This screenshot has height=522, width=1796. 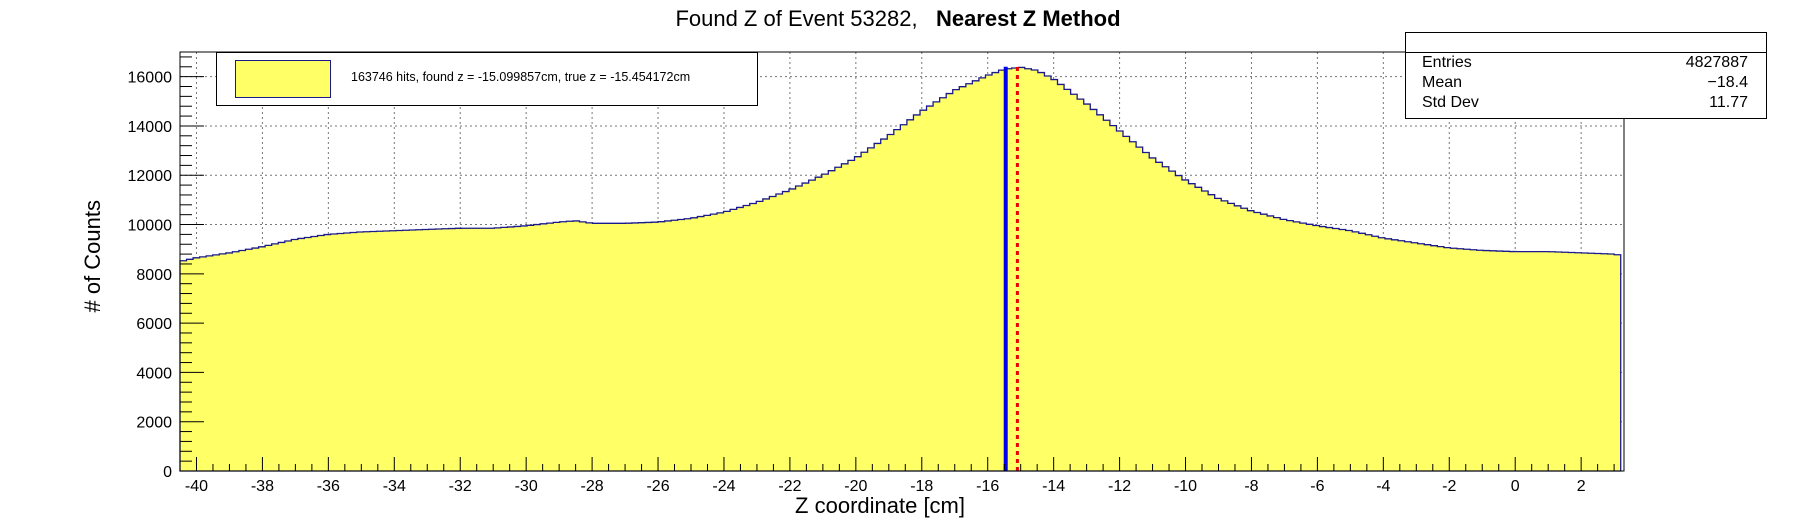 What do you see at coordinates (1383, 486) in the screenshot?
I see `x-tick-label: -4` at bounding box center [1383, 486].